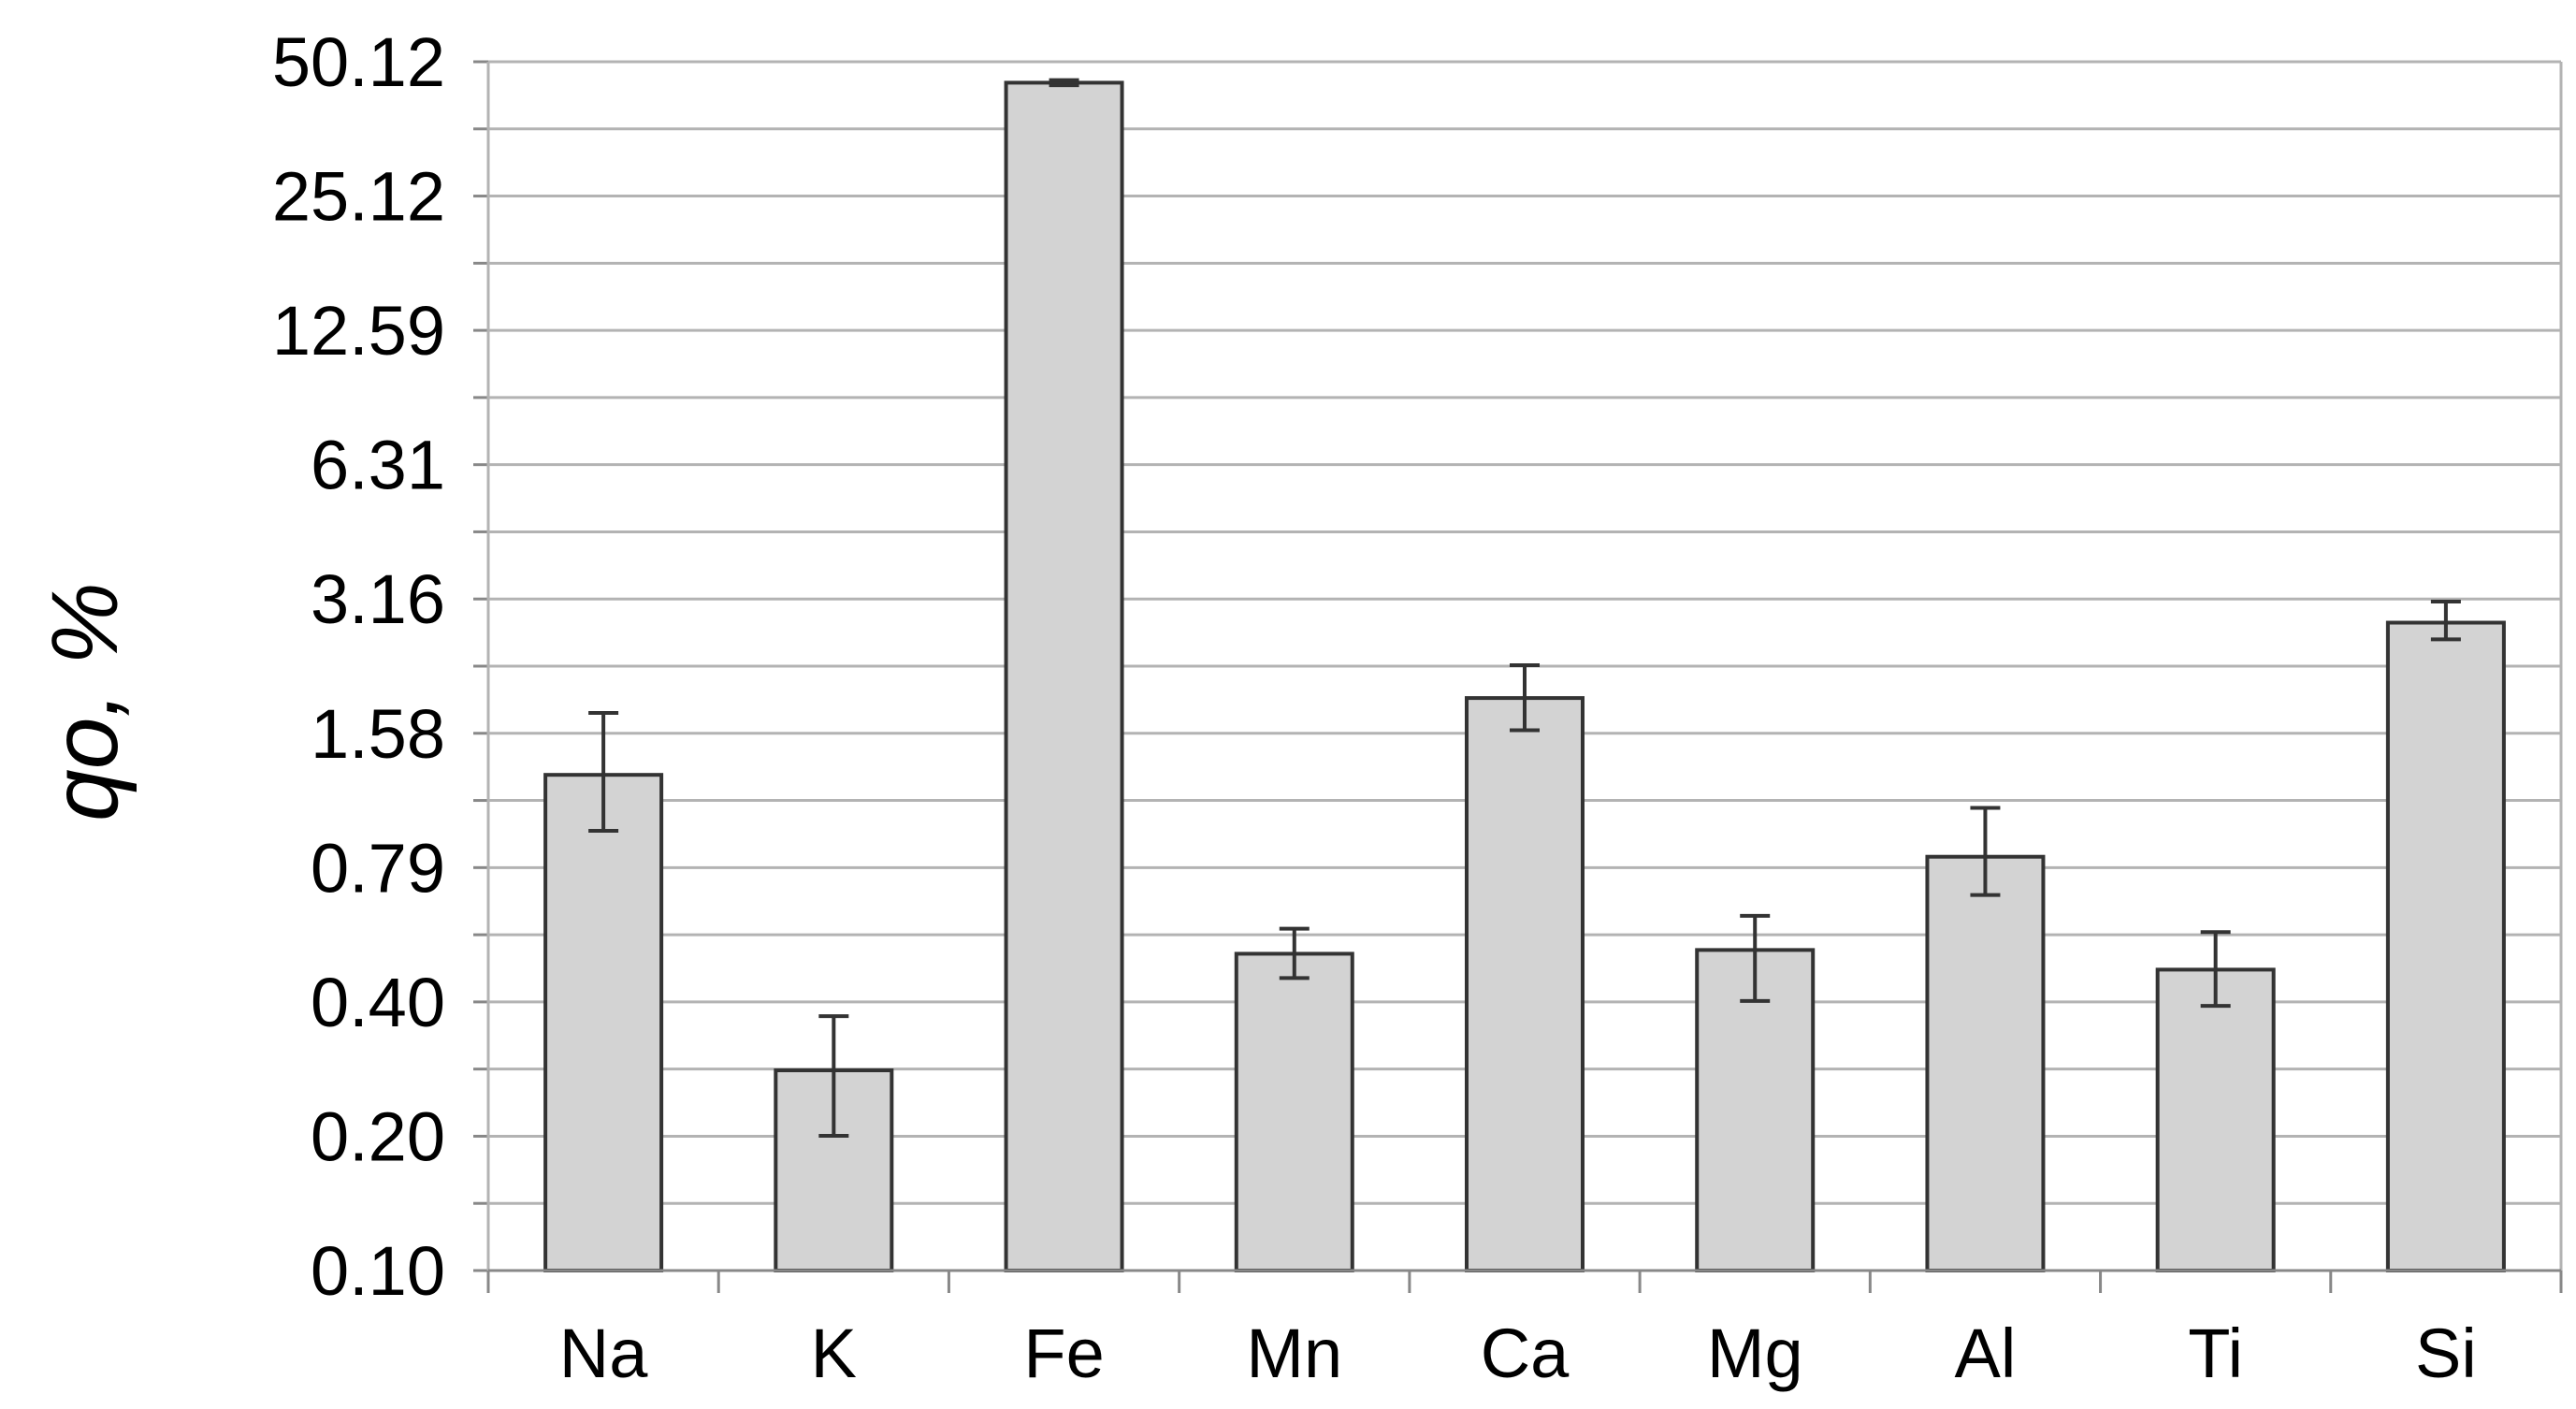 Image resolution: width=2576 pixels, height=1409 pixels. Describe the element at coordinates (1294, 1353) in the screenshot. I see `x-tick-label: Mn` at that location.